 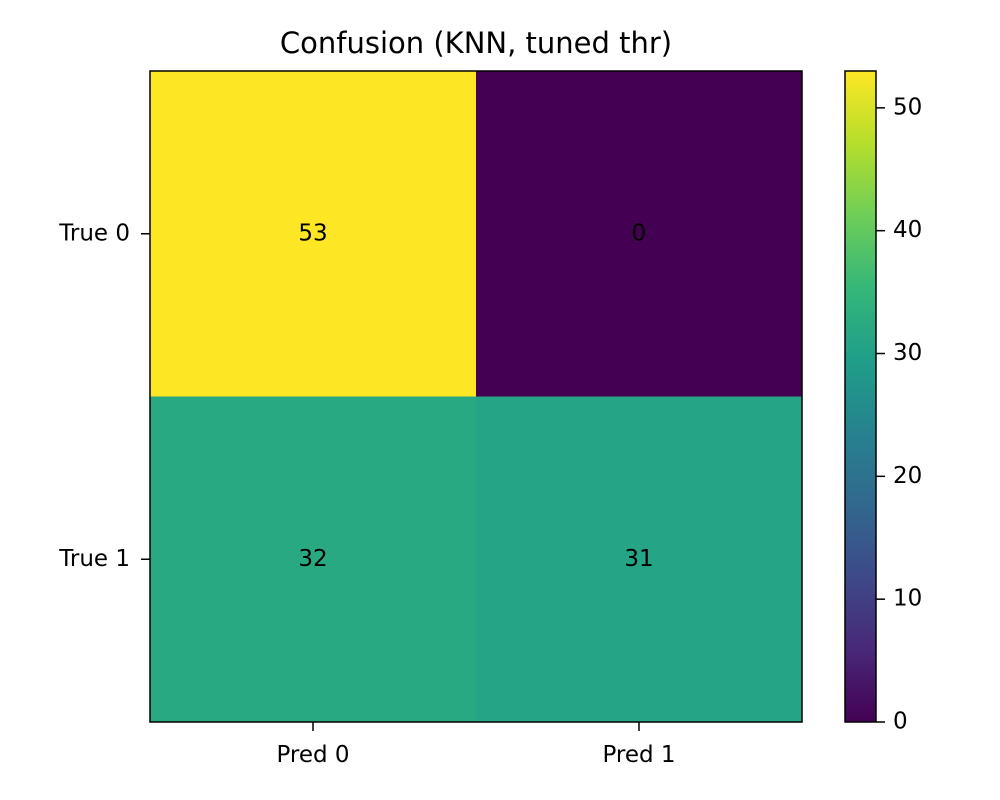 What do you see at coordinates (476, 745) in the screenshot?
I see `x-axis: Pred 0 Pred 1` at bounding box center [476, 745].